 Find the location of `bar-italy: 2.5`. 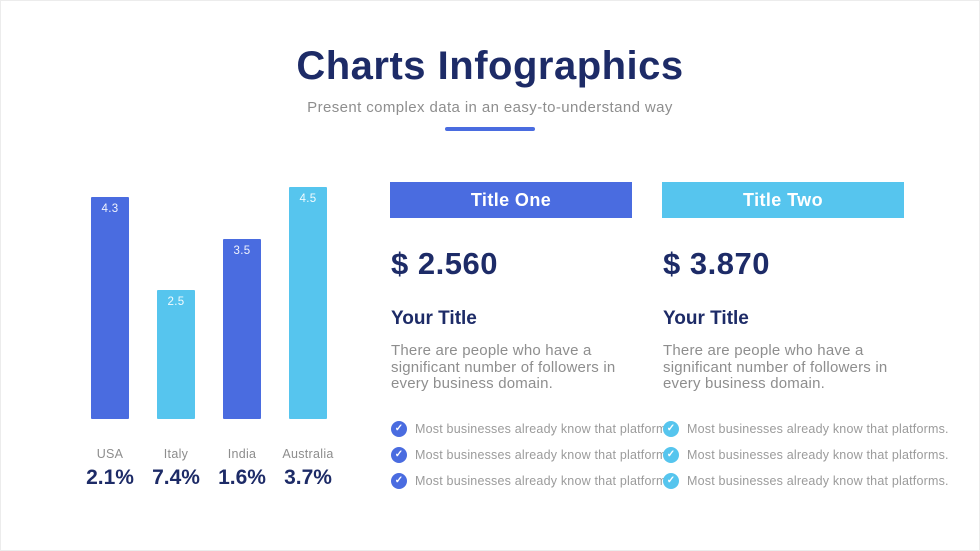

bar-italy: 2.5 is located at coordinates (176, 354).